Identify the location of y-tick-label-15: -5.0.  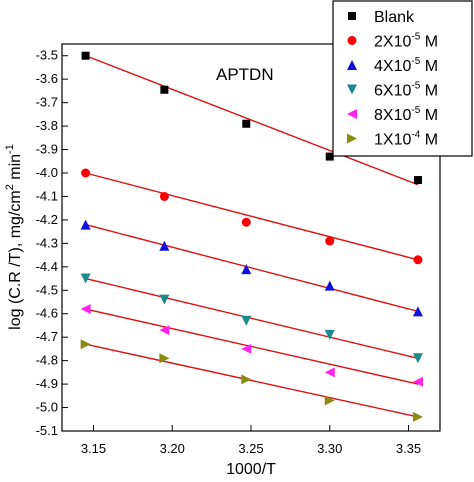
(47, 407).